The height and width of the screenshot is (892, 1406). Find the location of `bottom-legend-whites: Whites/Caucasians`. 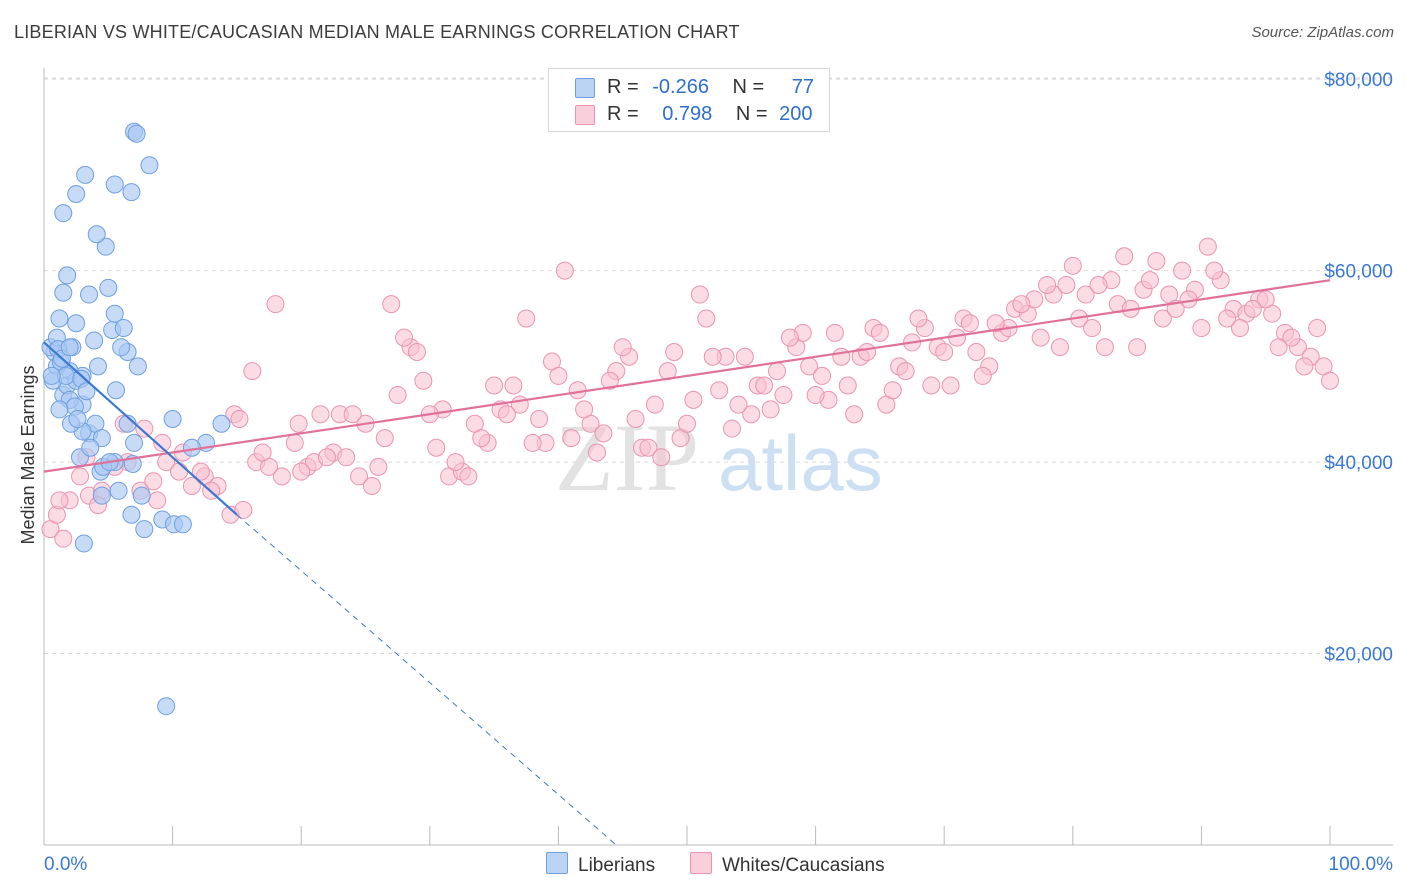

bottom-legend-whites: Whites/Caucasians is located at coordinates (787, 864).